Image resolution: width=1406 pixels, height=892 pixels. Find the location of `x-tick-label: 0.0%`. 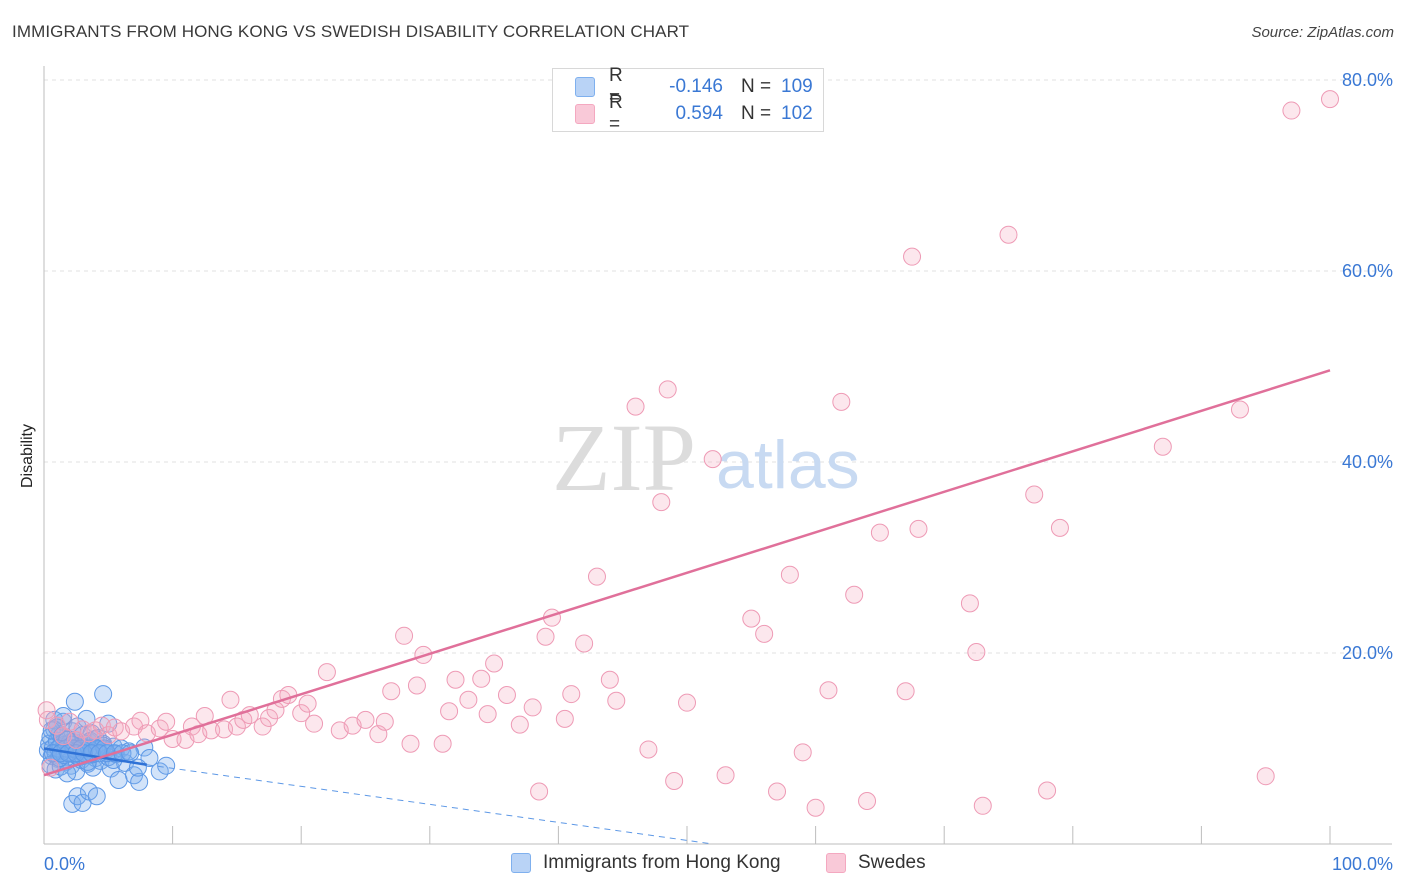

x-tick-label: 0.0% is located at coordinates (64, 864).